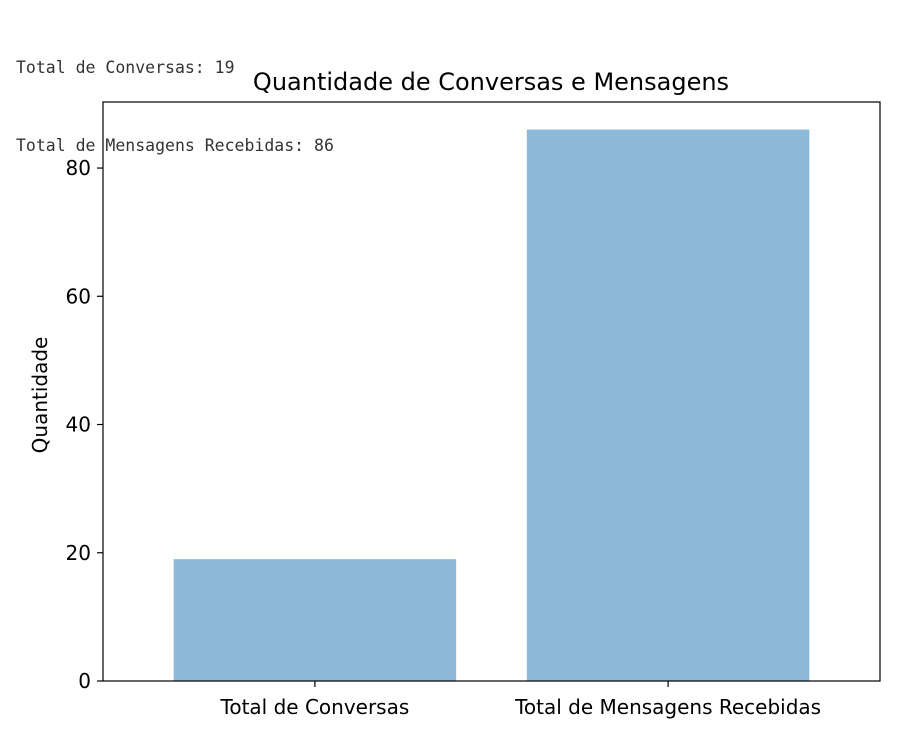  I want to click on x-tick-label-1: Total de Mensagens Recebidas, so click(667, 707).